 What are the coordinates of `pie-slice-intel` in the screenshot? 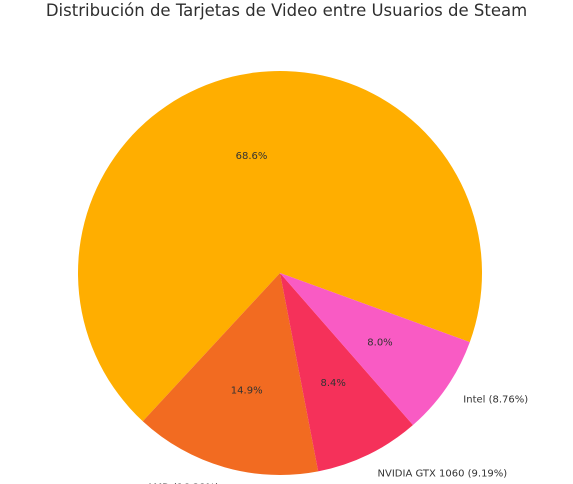 It's located at (375, 349).